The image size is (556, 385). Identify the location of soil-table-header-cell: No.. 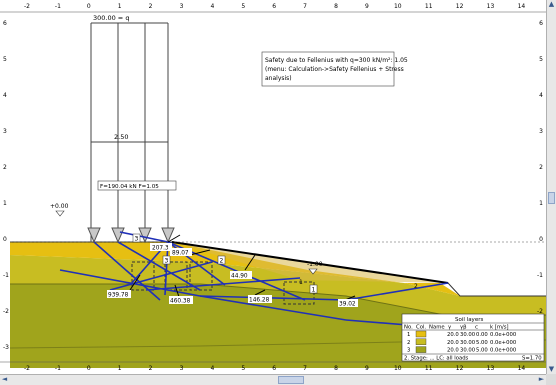
(408, 328).